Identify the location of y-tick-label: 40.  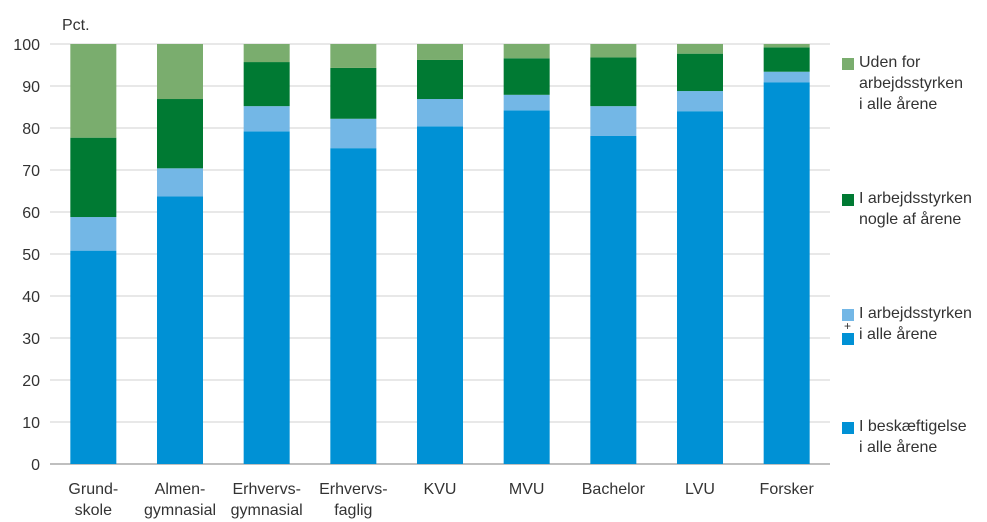
(31, 297).